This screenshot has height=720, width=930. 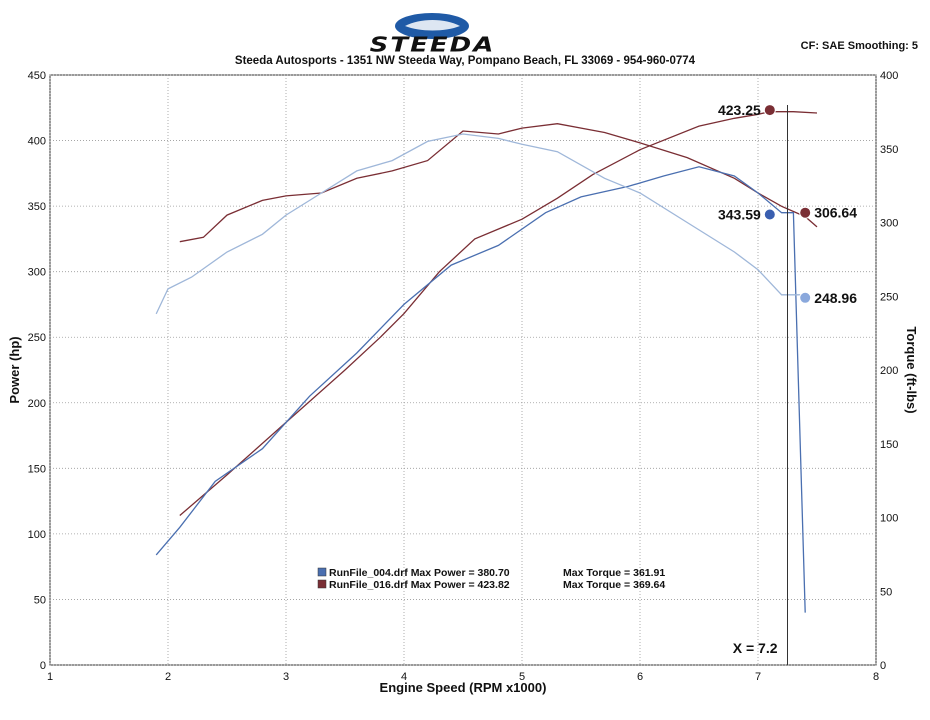 I want to click on x-tick-label: 2, so click(x=168, y=677).